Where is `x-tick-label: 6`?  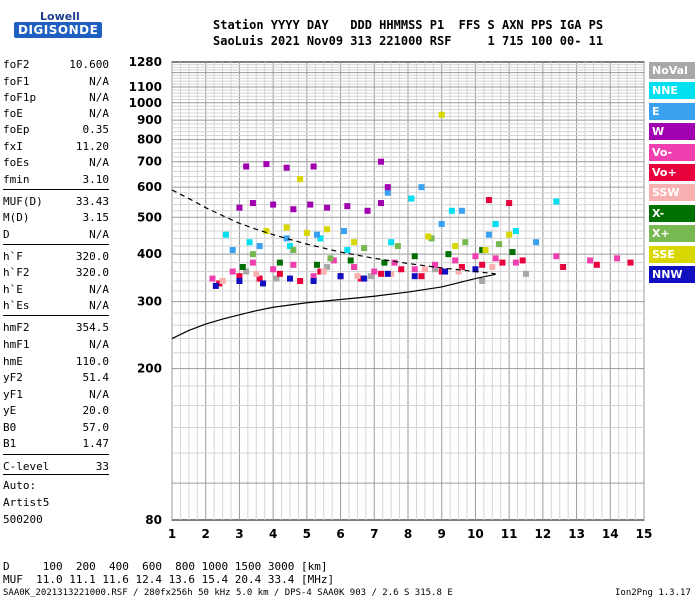
x-tick-label: 6 is located at coordinates (340, 534).